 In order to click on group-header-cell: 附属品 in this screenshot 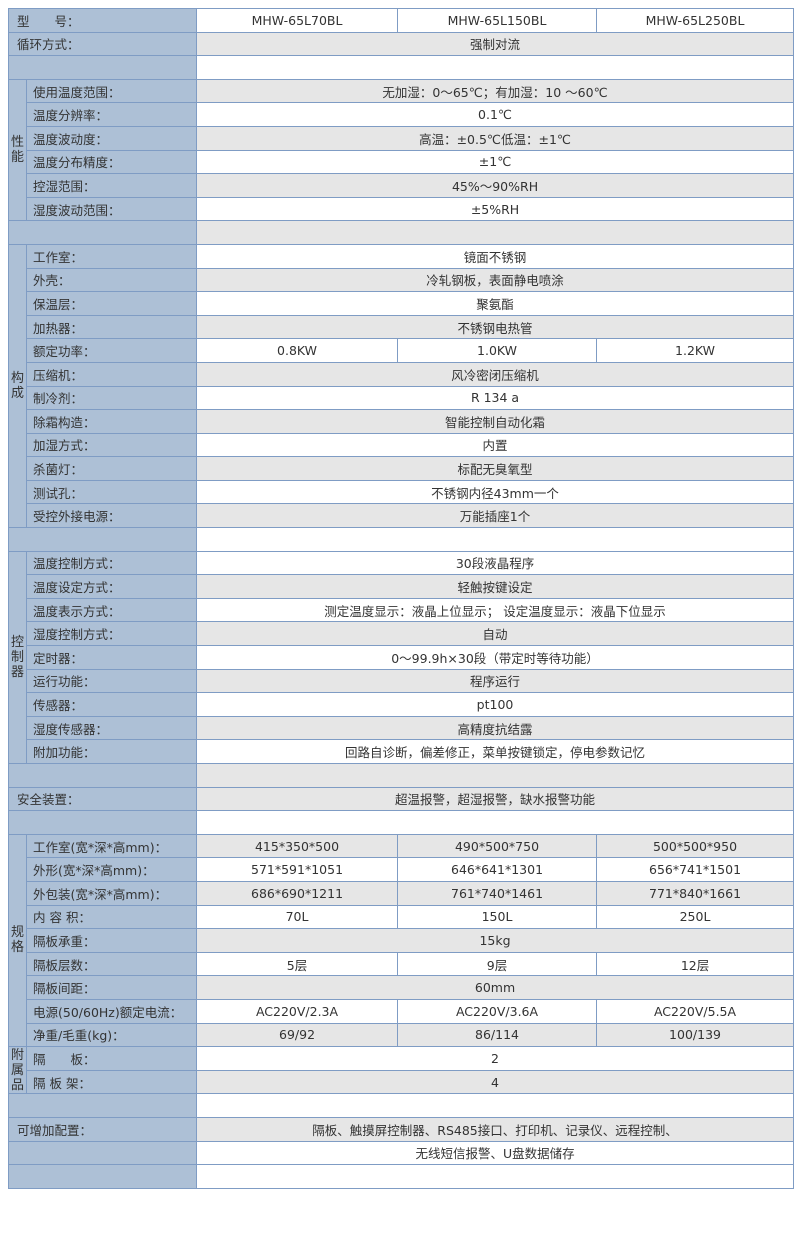, I will do `click(17, 1070)`.